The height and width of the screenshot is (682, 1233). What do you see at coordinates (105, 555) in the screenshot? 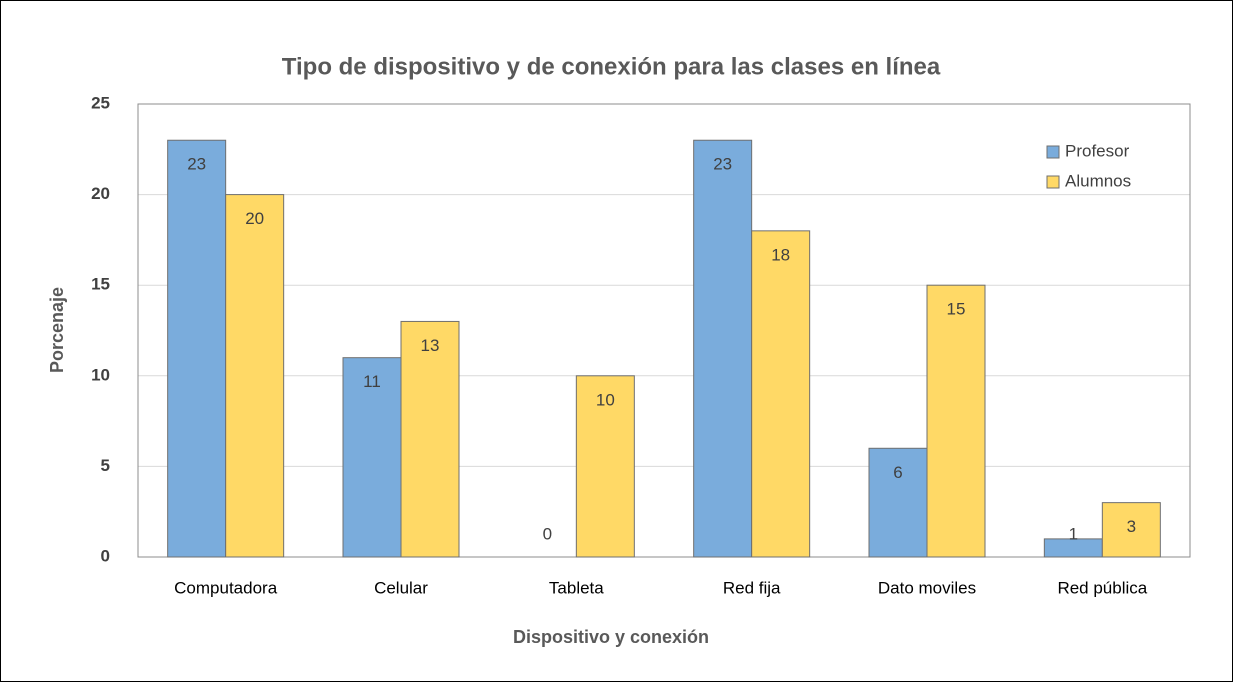
I see `y-tick-label: 0` at bounding box center [105, 555].